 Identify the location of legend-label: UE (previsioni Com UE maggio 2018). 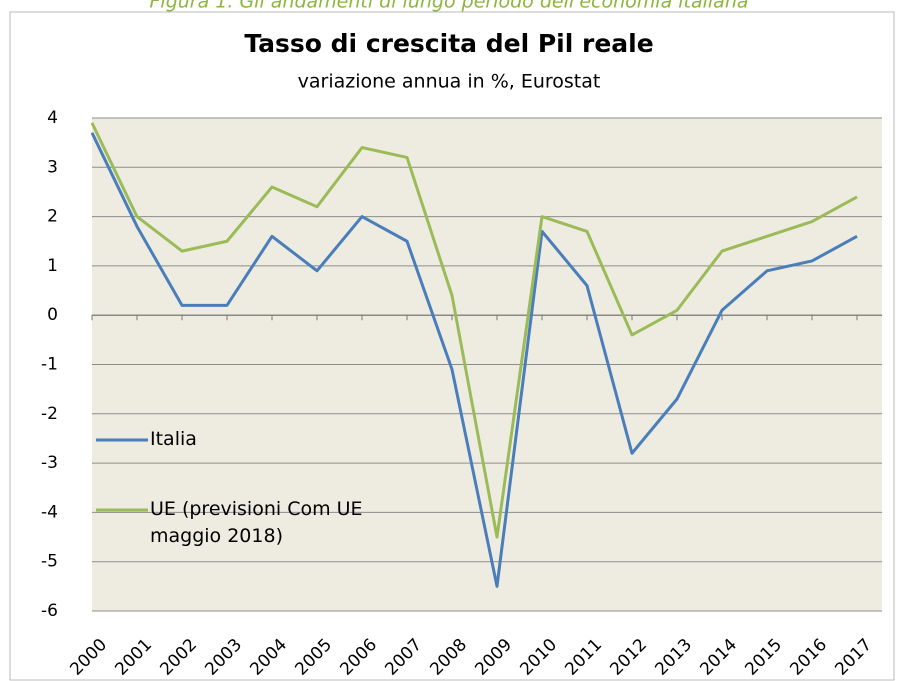
(256, 522).